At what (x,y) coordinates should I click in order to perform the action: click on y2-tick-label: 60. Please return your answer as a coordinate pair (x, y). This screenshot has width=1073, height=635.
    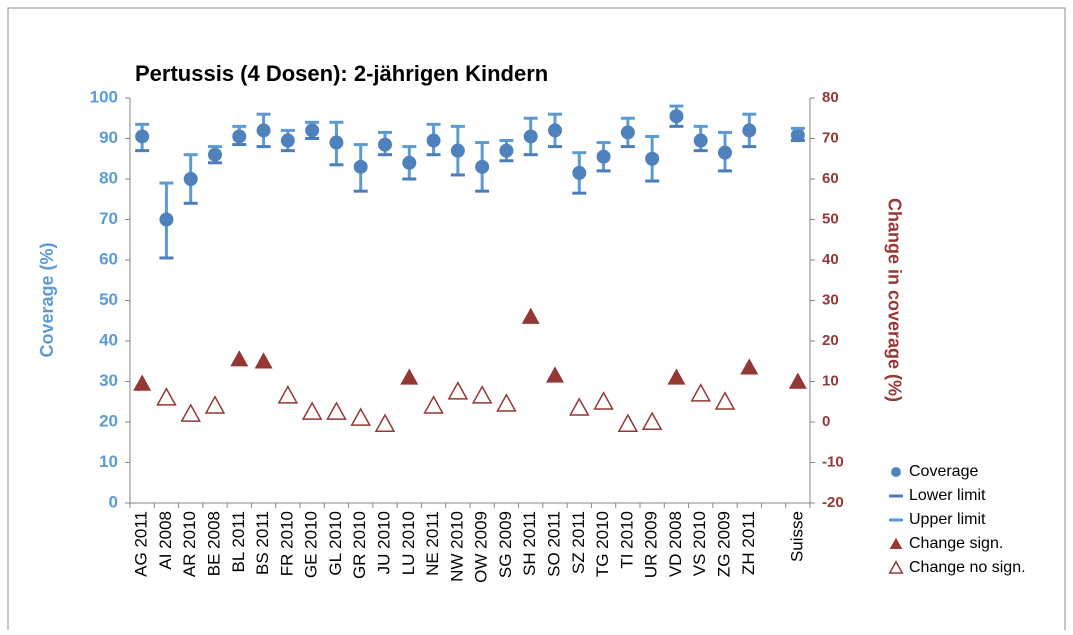
    Looking at the image, I should click on (830, 178).